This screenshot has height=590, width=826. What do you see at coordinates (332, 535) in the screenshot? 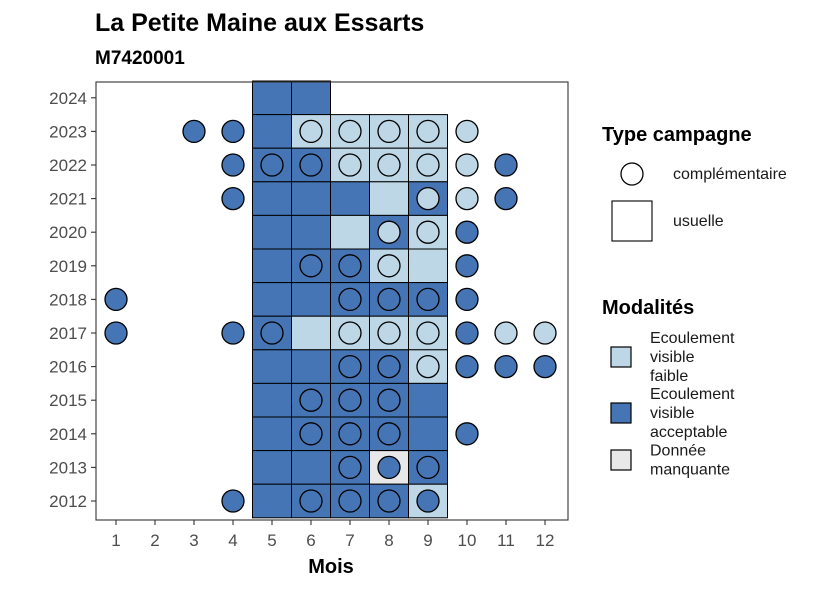
I see `x-axis: 1 2 3 4 5 6 7 8 9 10 11 12` at bounding box center [332, 535].